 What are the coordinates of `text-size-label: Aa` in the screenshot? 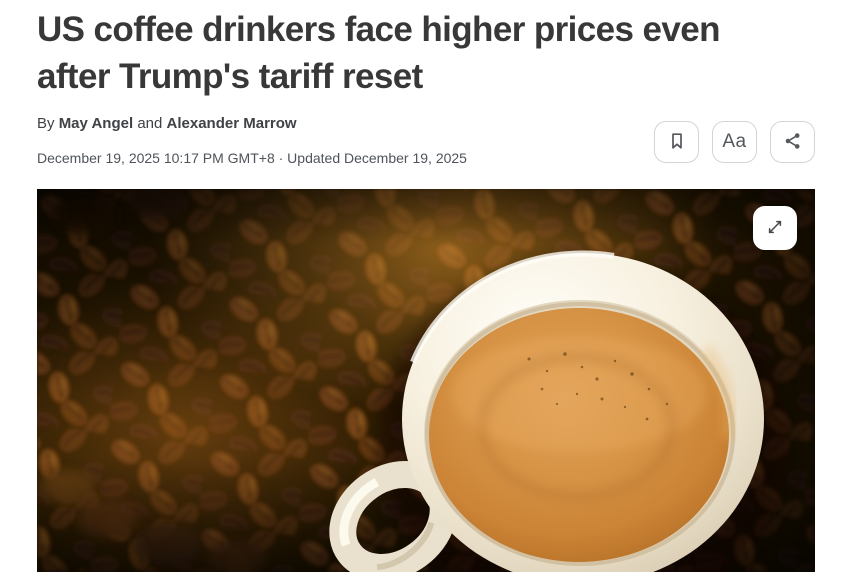 It's located at (734, 141).